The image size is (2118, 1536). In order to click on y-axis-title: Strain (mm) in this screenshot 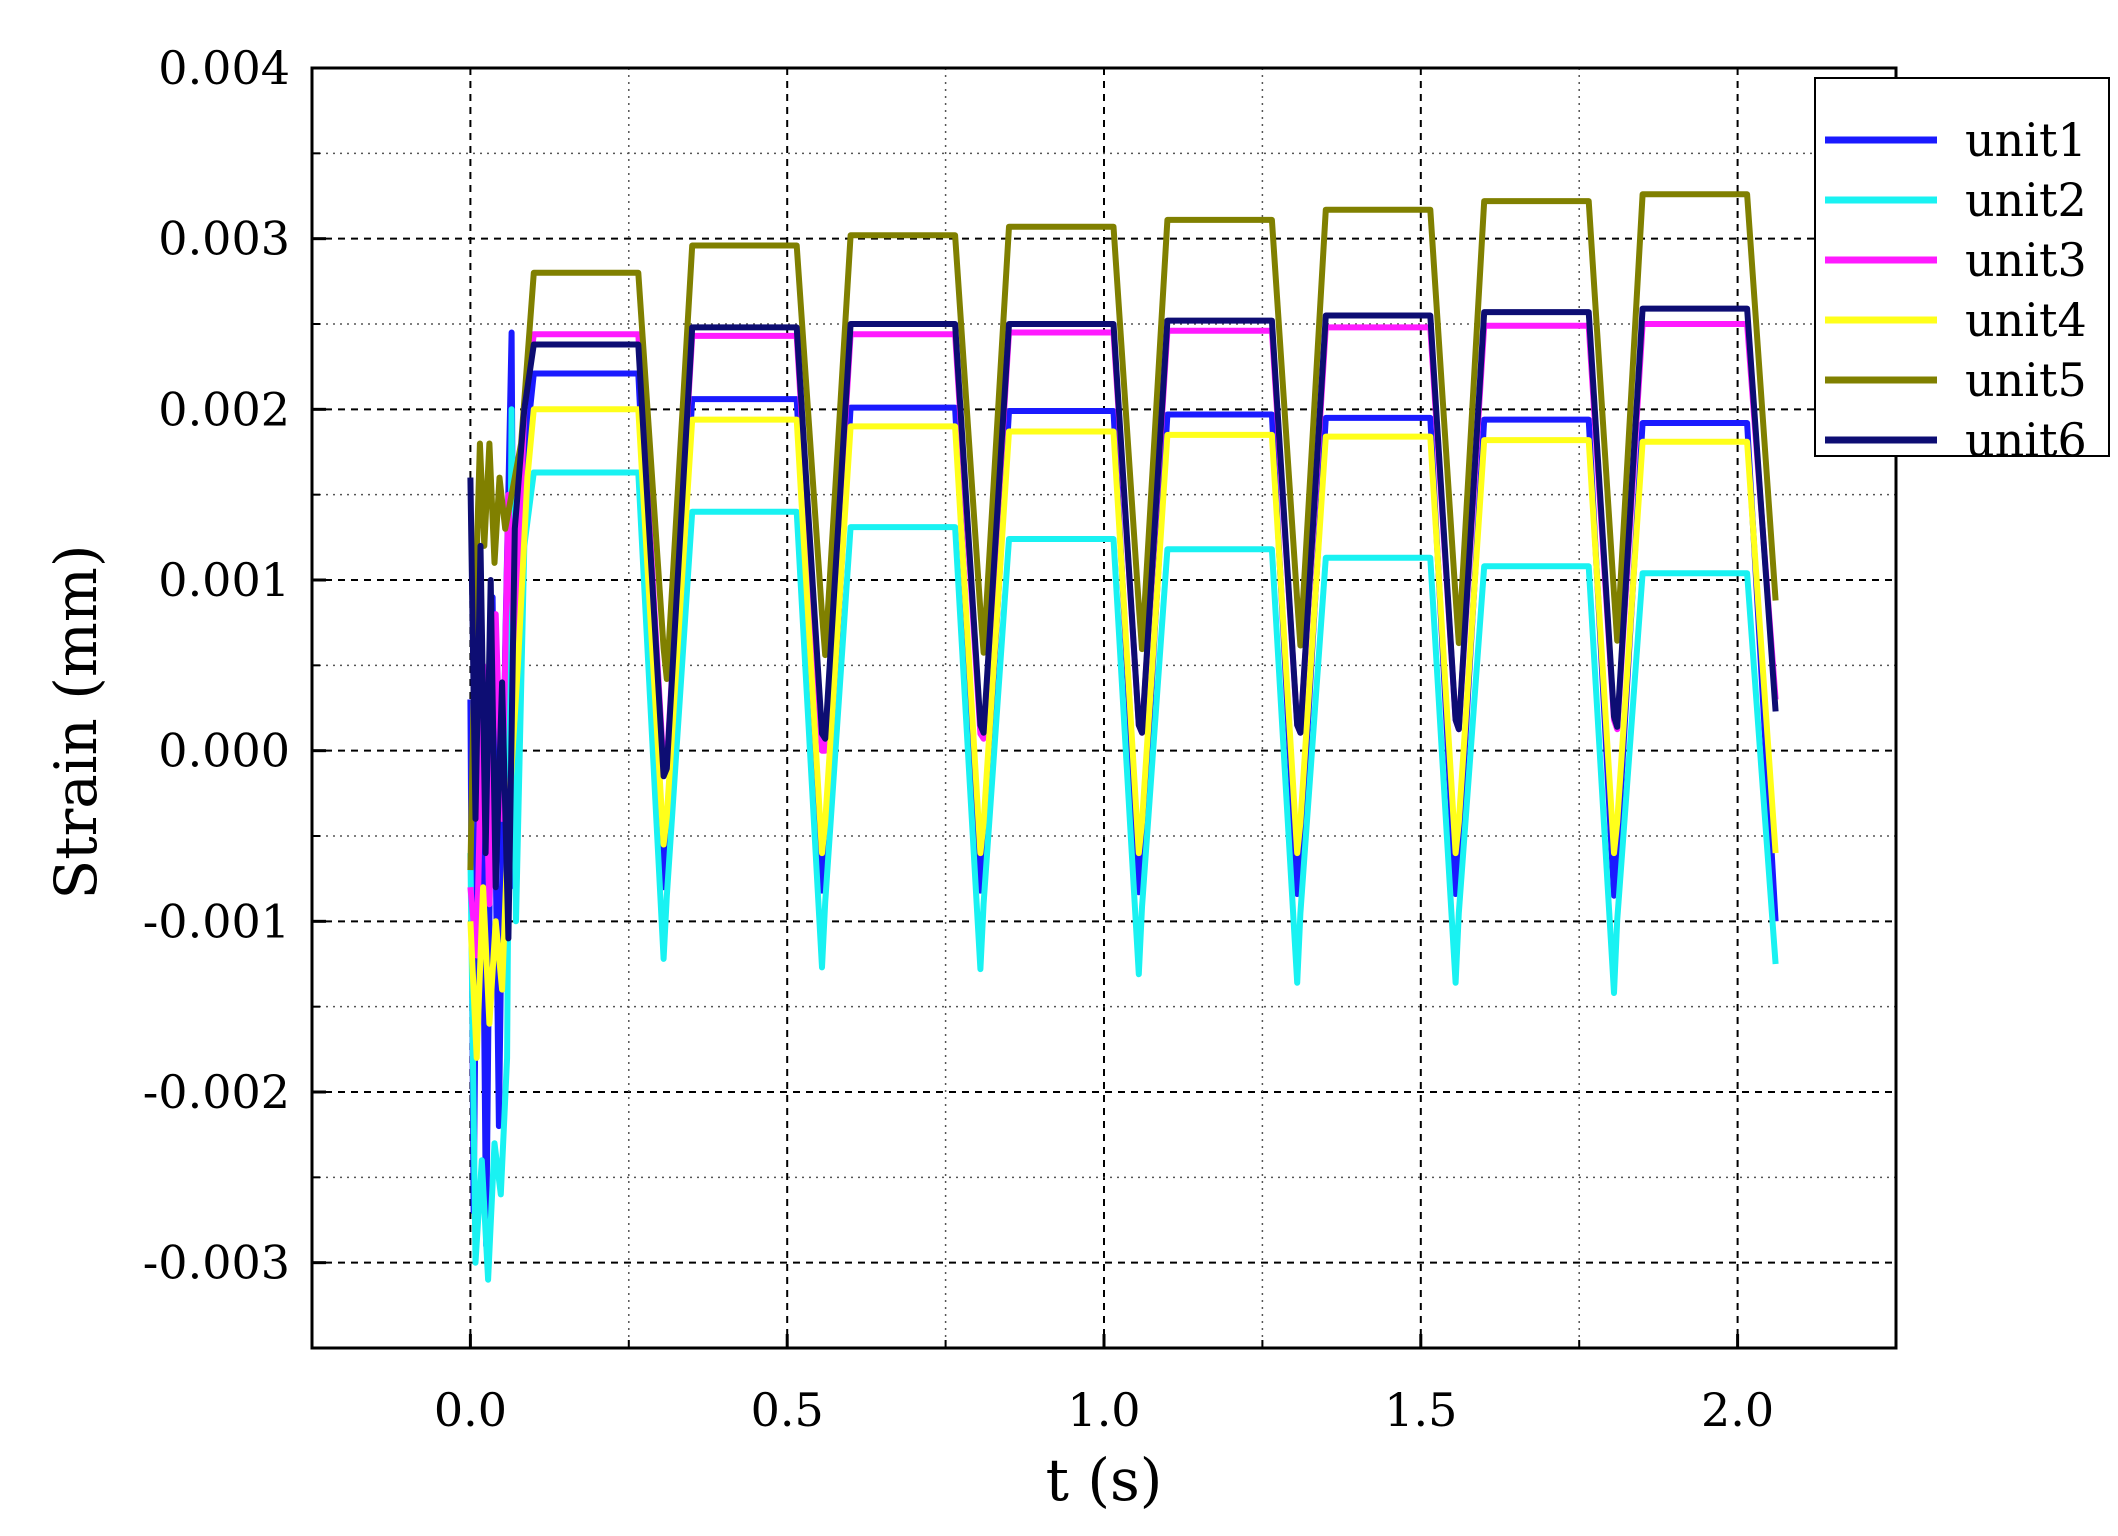, I will do `click(76, 722)`.